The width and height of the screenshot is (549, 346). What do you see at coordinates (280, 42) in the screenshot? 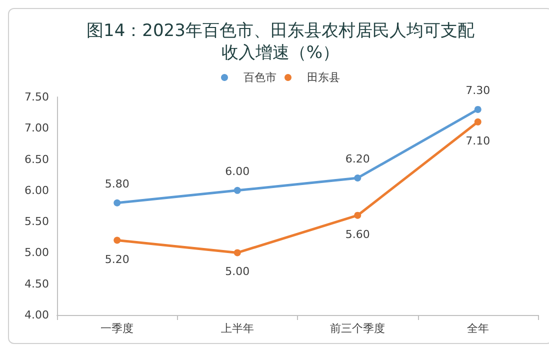
I see `chart-title: 图14：2023年百色市、田东县农村居民人均可支配收入增速（%）` at bounding box center [280, 42].